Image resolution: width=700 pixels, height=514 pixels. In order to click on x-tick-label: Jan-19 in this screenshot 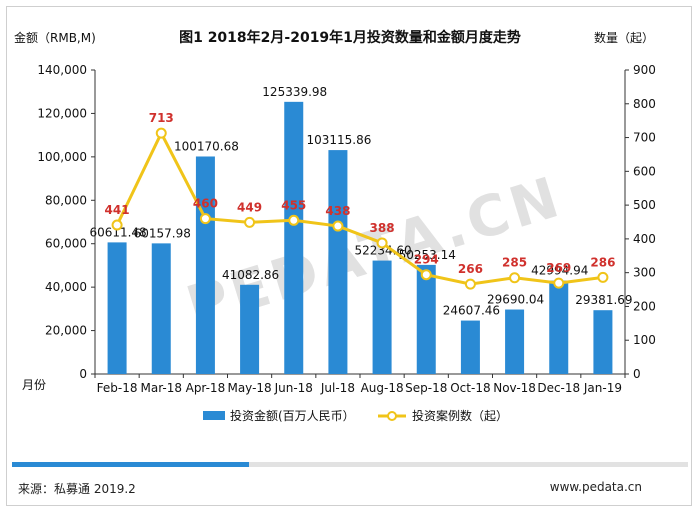, I will do `click(602, 388)`.